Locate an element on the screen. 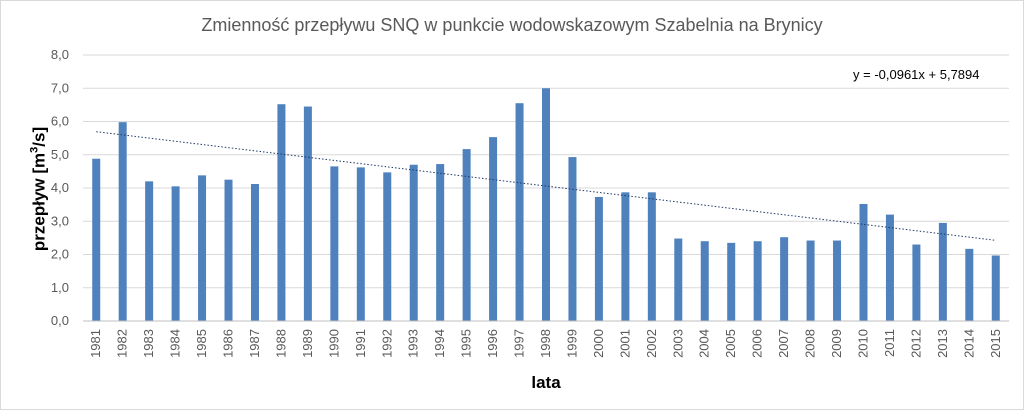  y-tick-label: 7,0 is located at coordinates (60, 87).